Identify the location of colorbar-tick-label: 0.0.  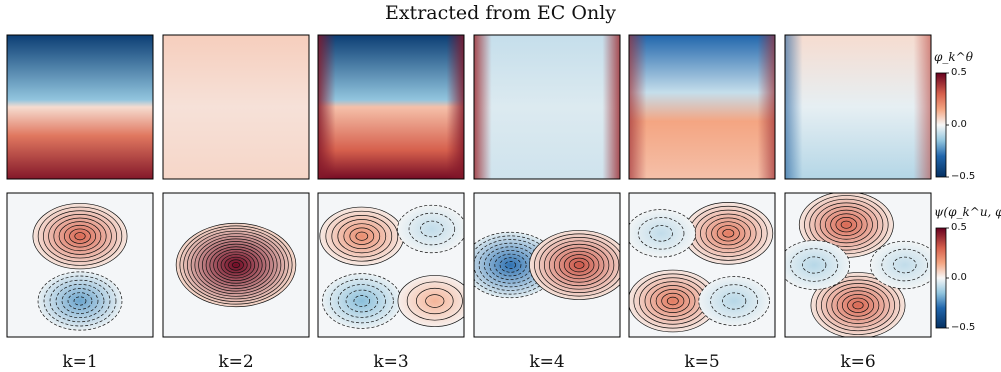
(959, 277).